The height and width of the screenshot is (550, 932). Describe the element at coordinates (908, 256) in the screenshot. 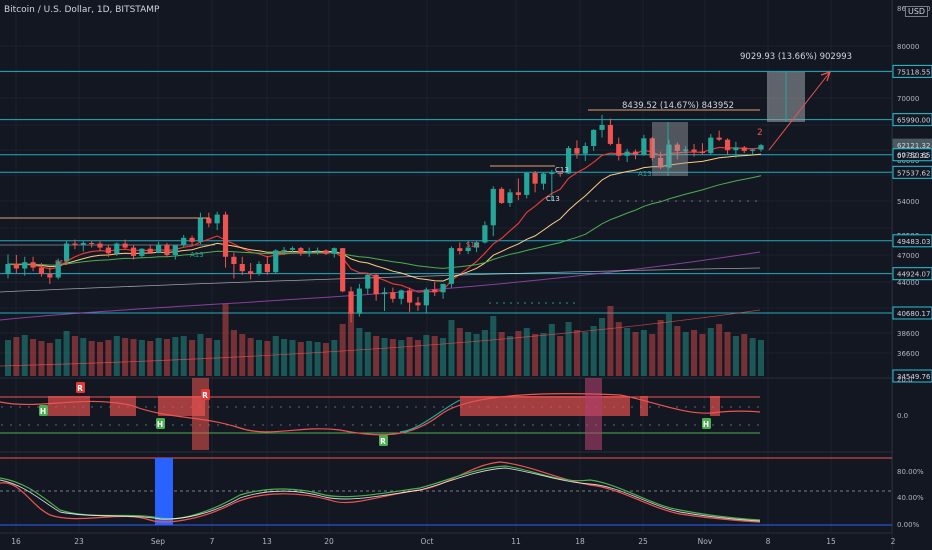

I see `price-tick: 47000` at that location.